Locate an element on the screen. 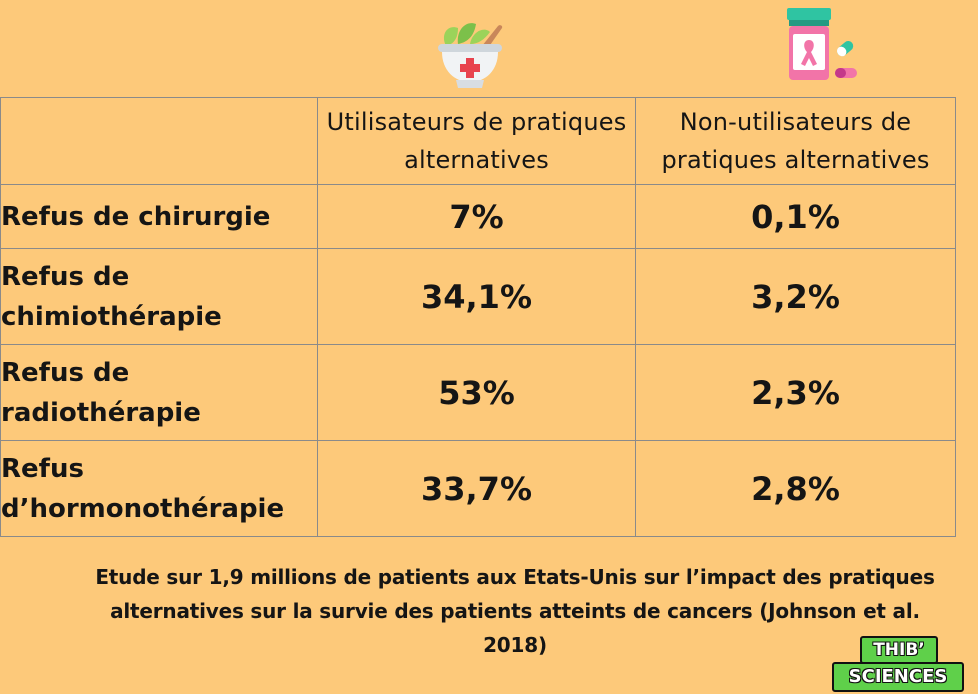  row-label: Refus d’hormonothérapie is located at coordinates (159, 488).